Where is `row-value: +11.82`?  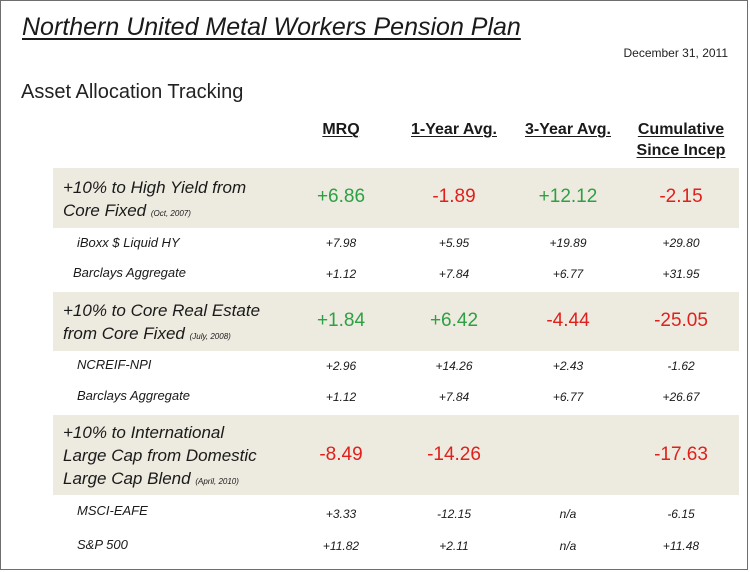
row-value: +11.82 is located at coordinates (341, 546).